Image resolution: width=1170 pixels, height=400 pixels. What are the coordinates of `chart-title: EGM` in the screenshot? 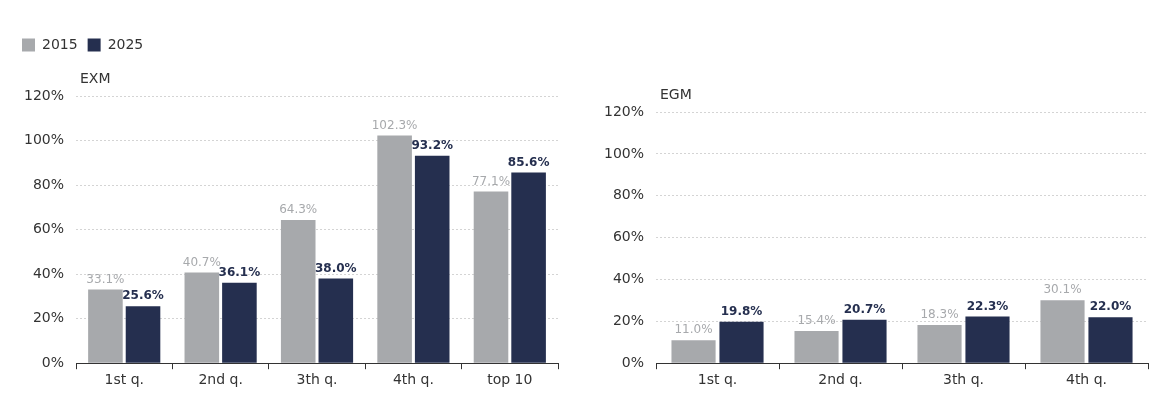 It's located at (676, 93).